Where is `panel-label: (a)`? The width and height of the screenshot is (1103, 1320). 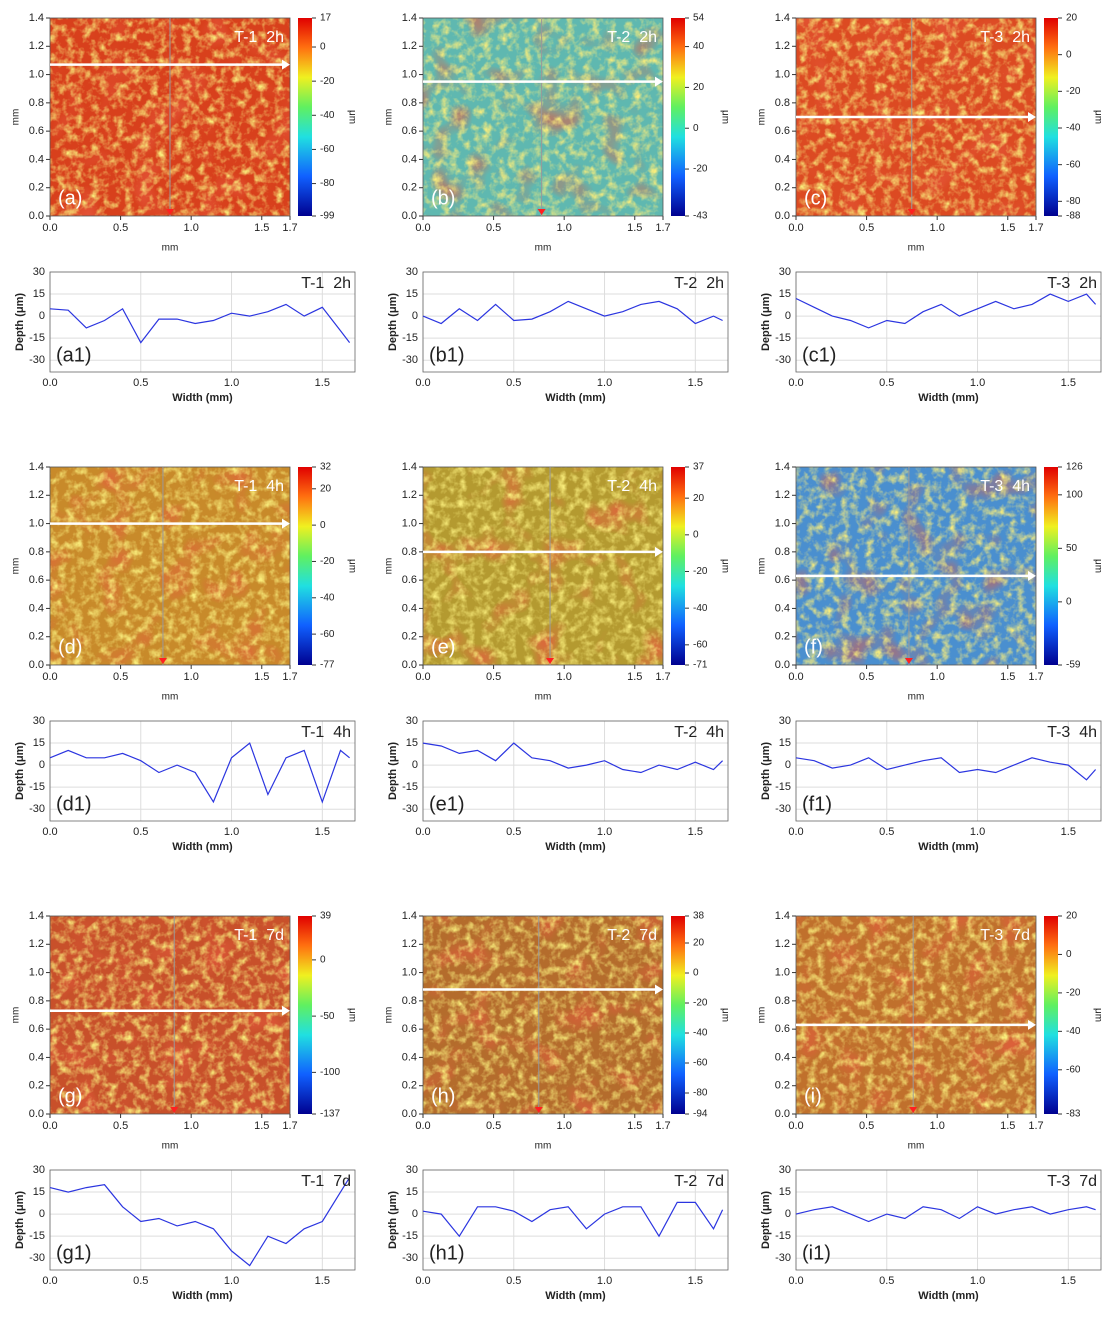
panel-label: (a) is located at coordinates (70, 198).